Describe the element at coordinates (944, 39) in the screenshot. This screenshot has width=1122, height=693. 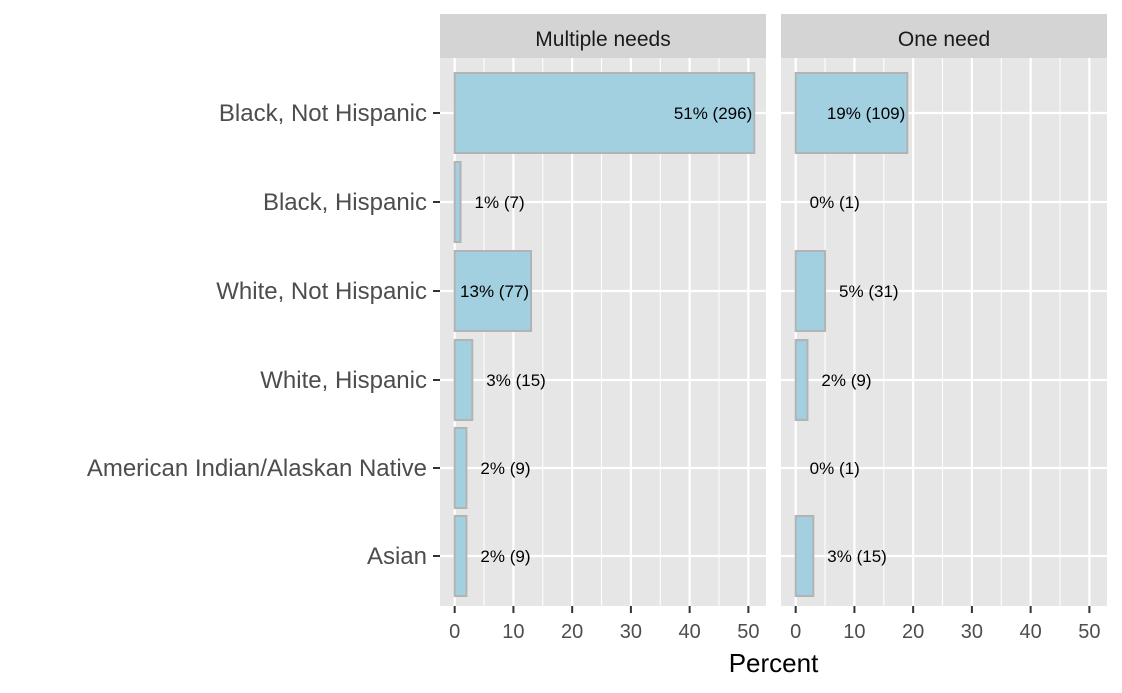
I see `facet-title: One need` at that location.